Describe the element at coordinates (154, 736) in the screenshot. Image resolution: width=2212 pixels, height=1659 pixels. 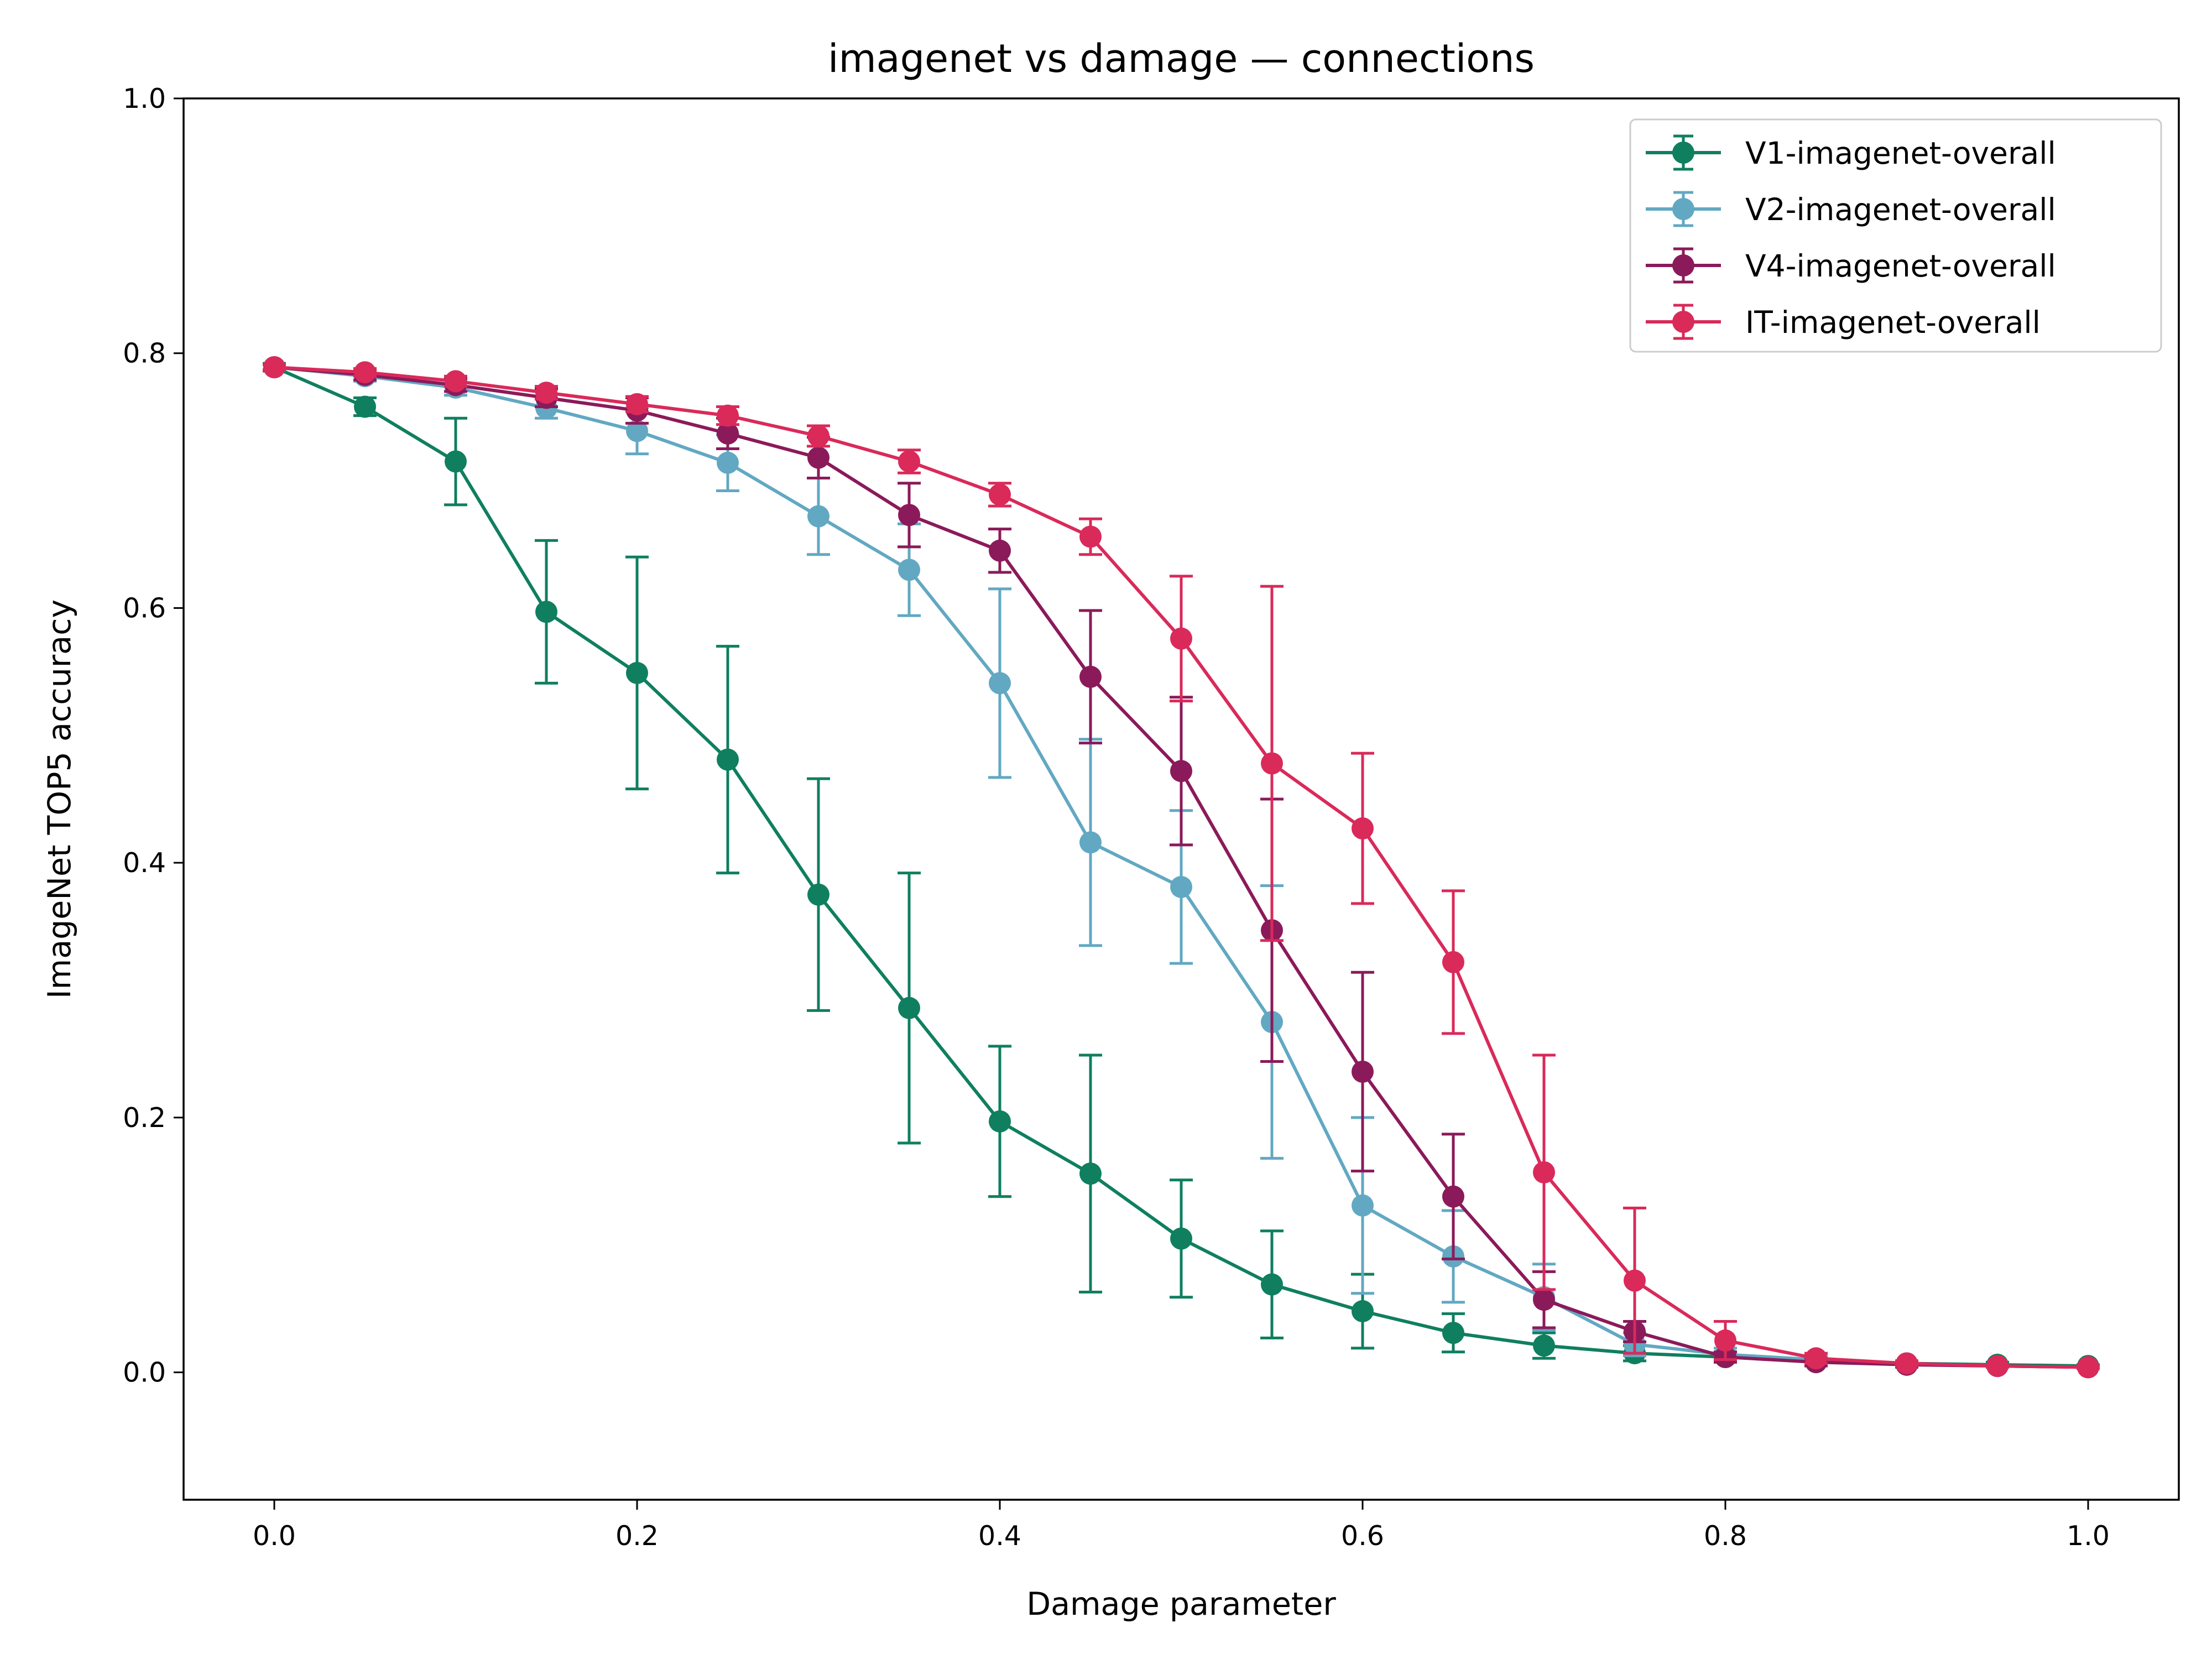
I see `y-axis: 0.0 0.2 0.4 0.6 0.8 1.0` at that location.